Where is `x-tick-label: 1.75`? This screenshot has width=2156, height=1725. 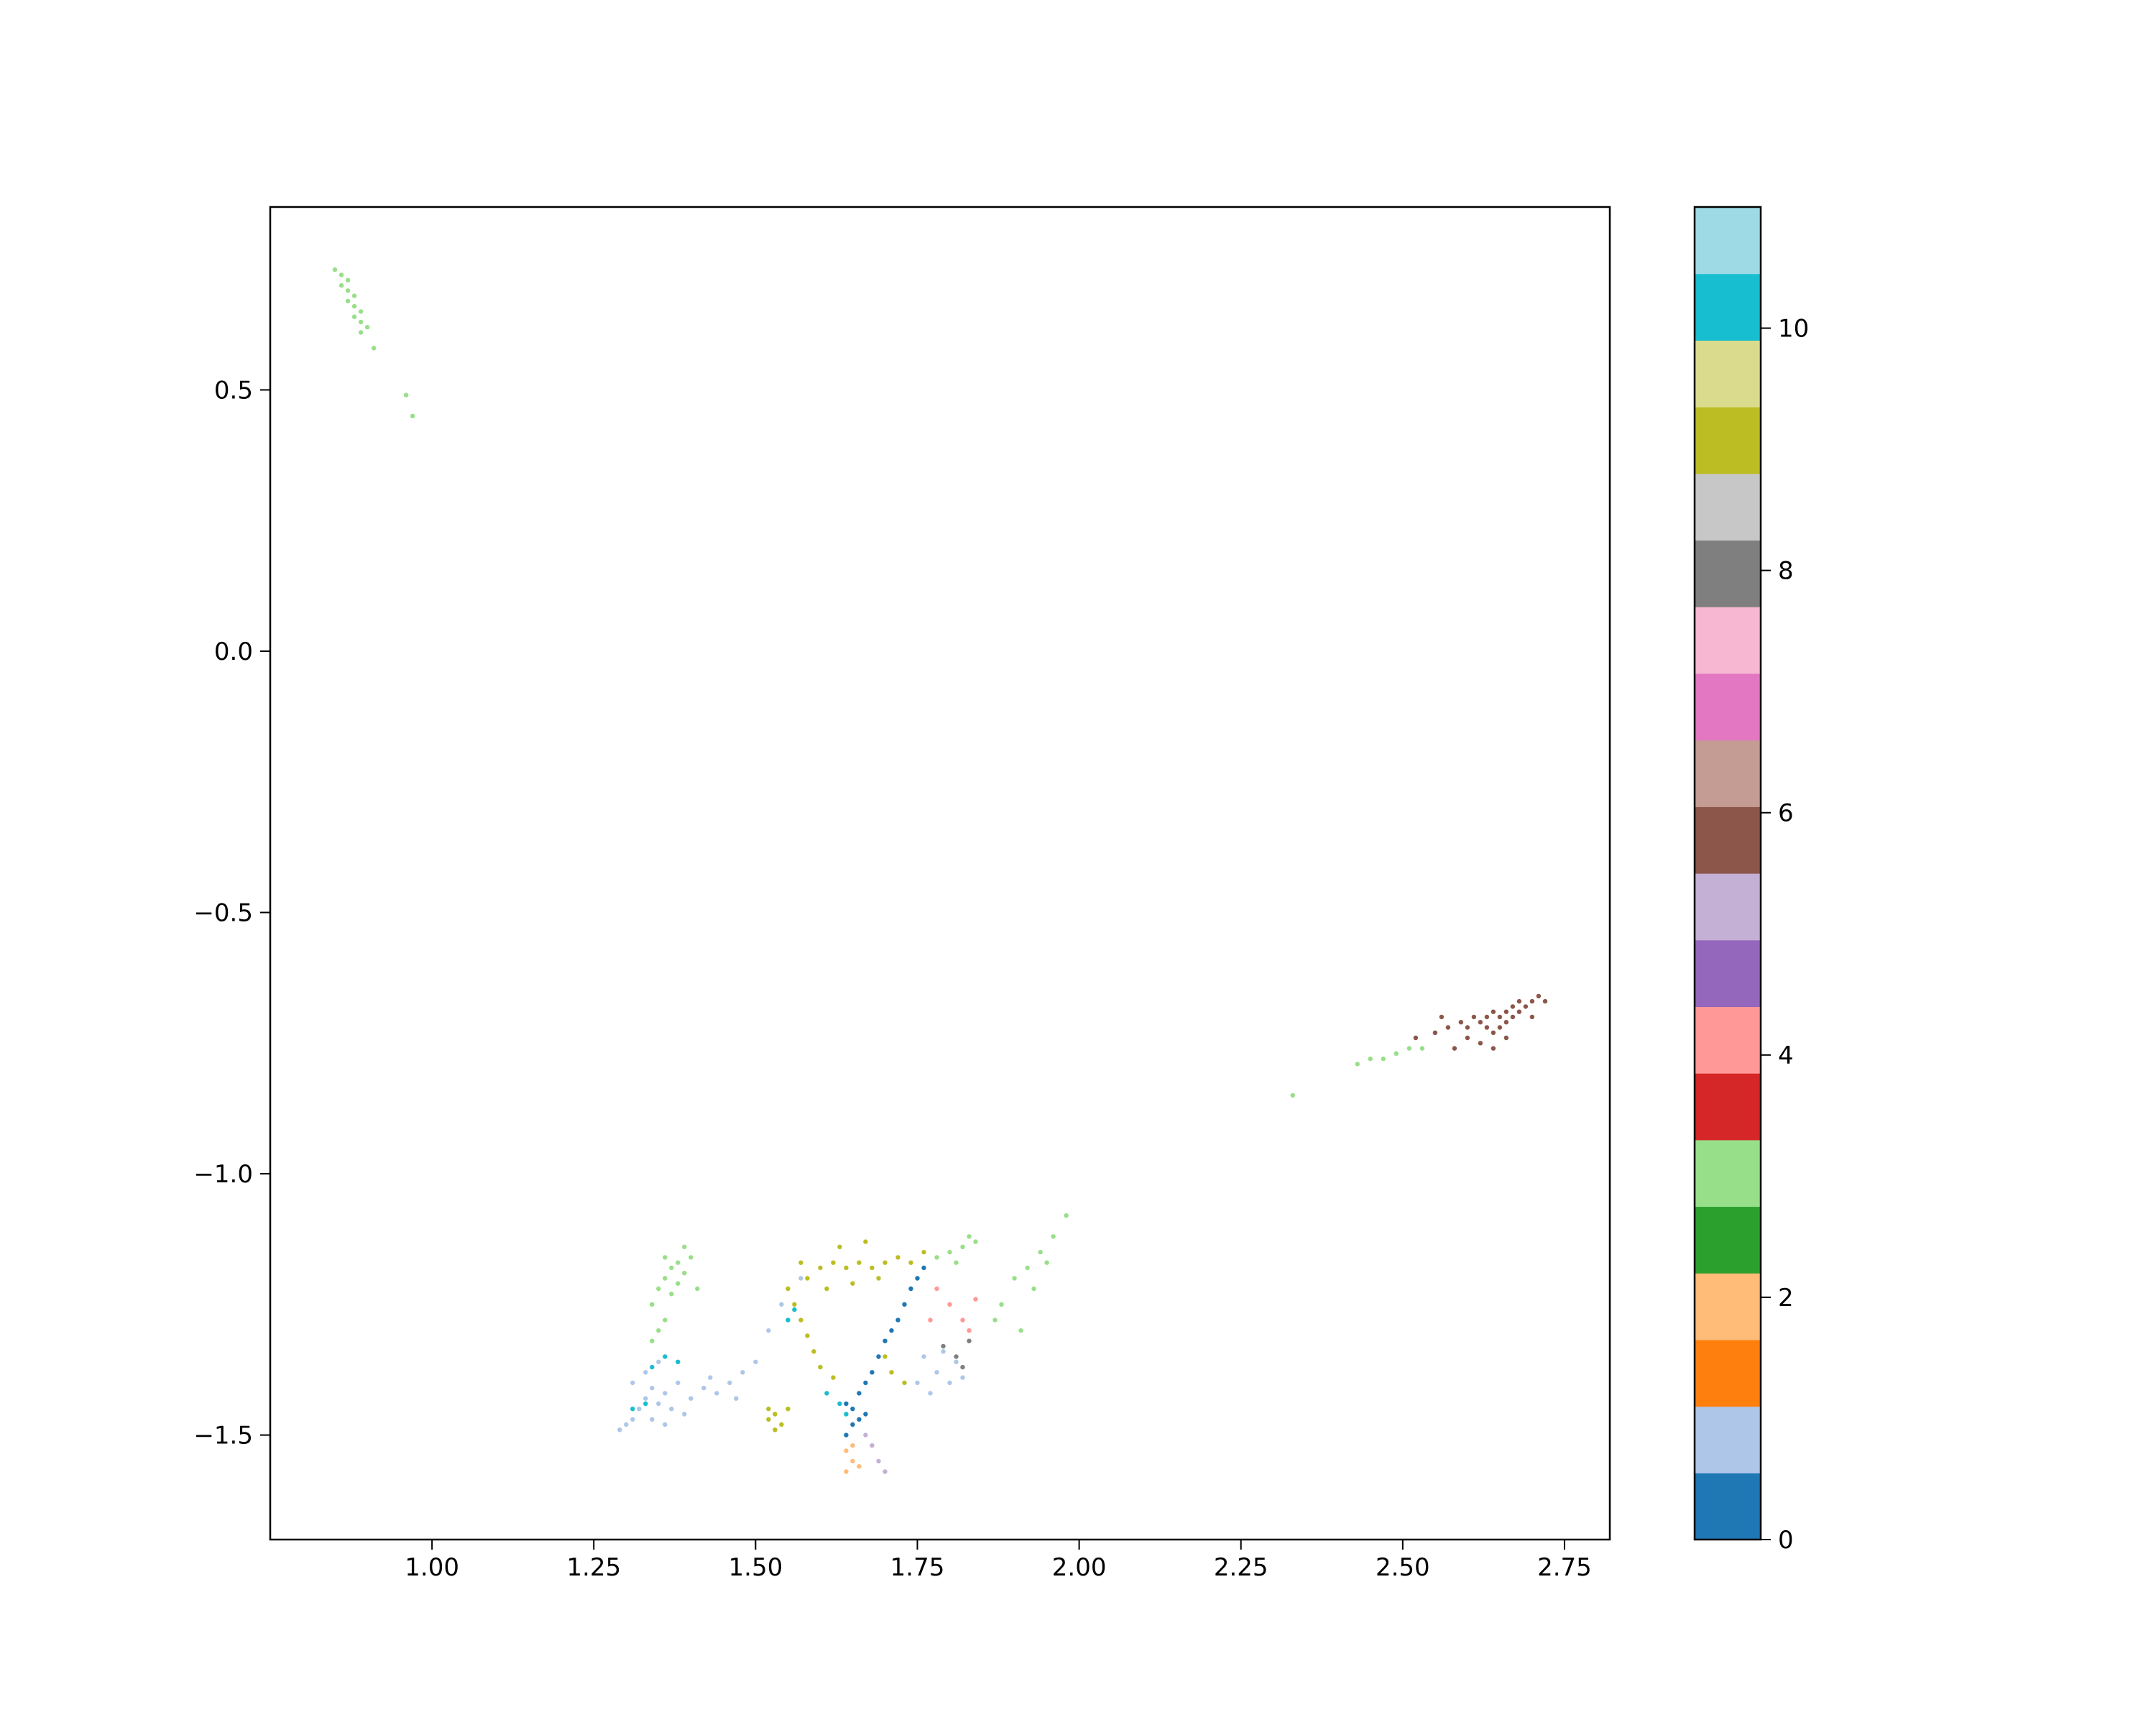 x-tick-label: 1.75 is located at coordinates (917, 1567).